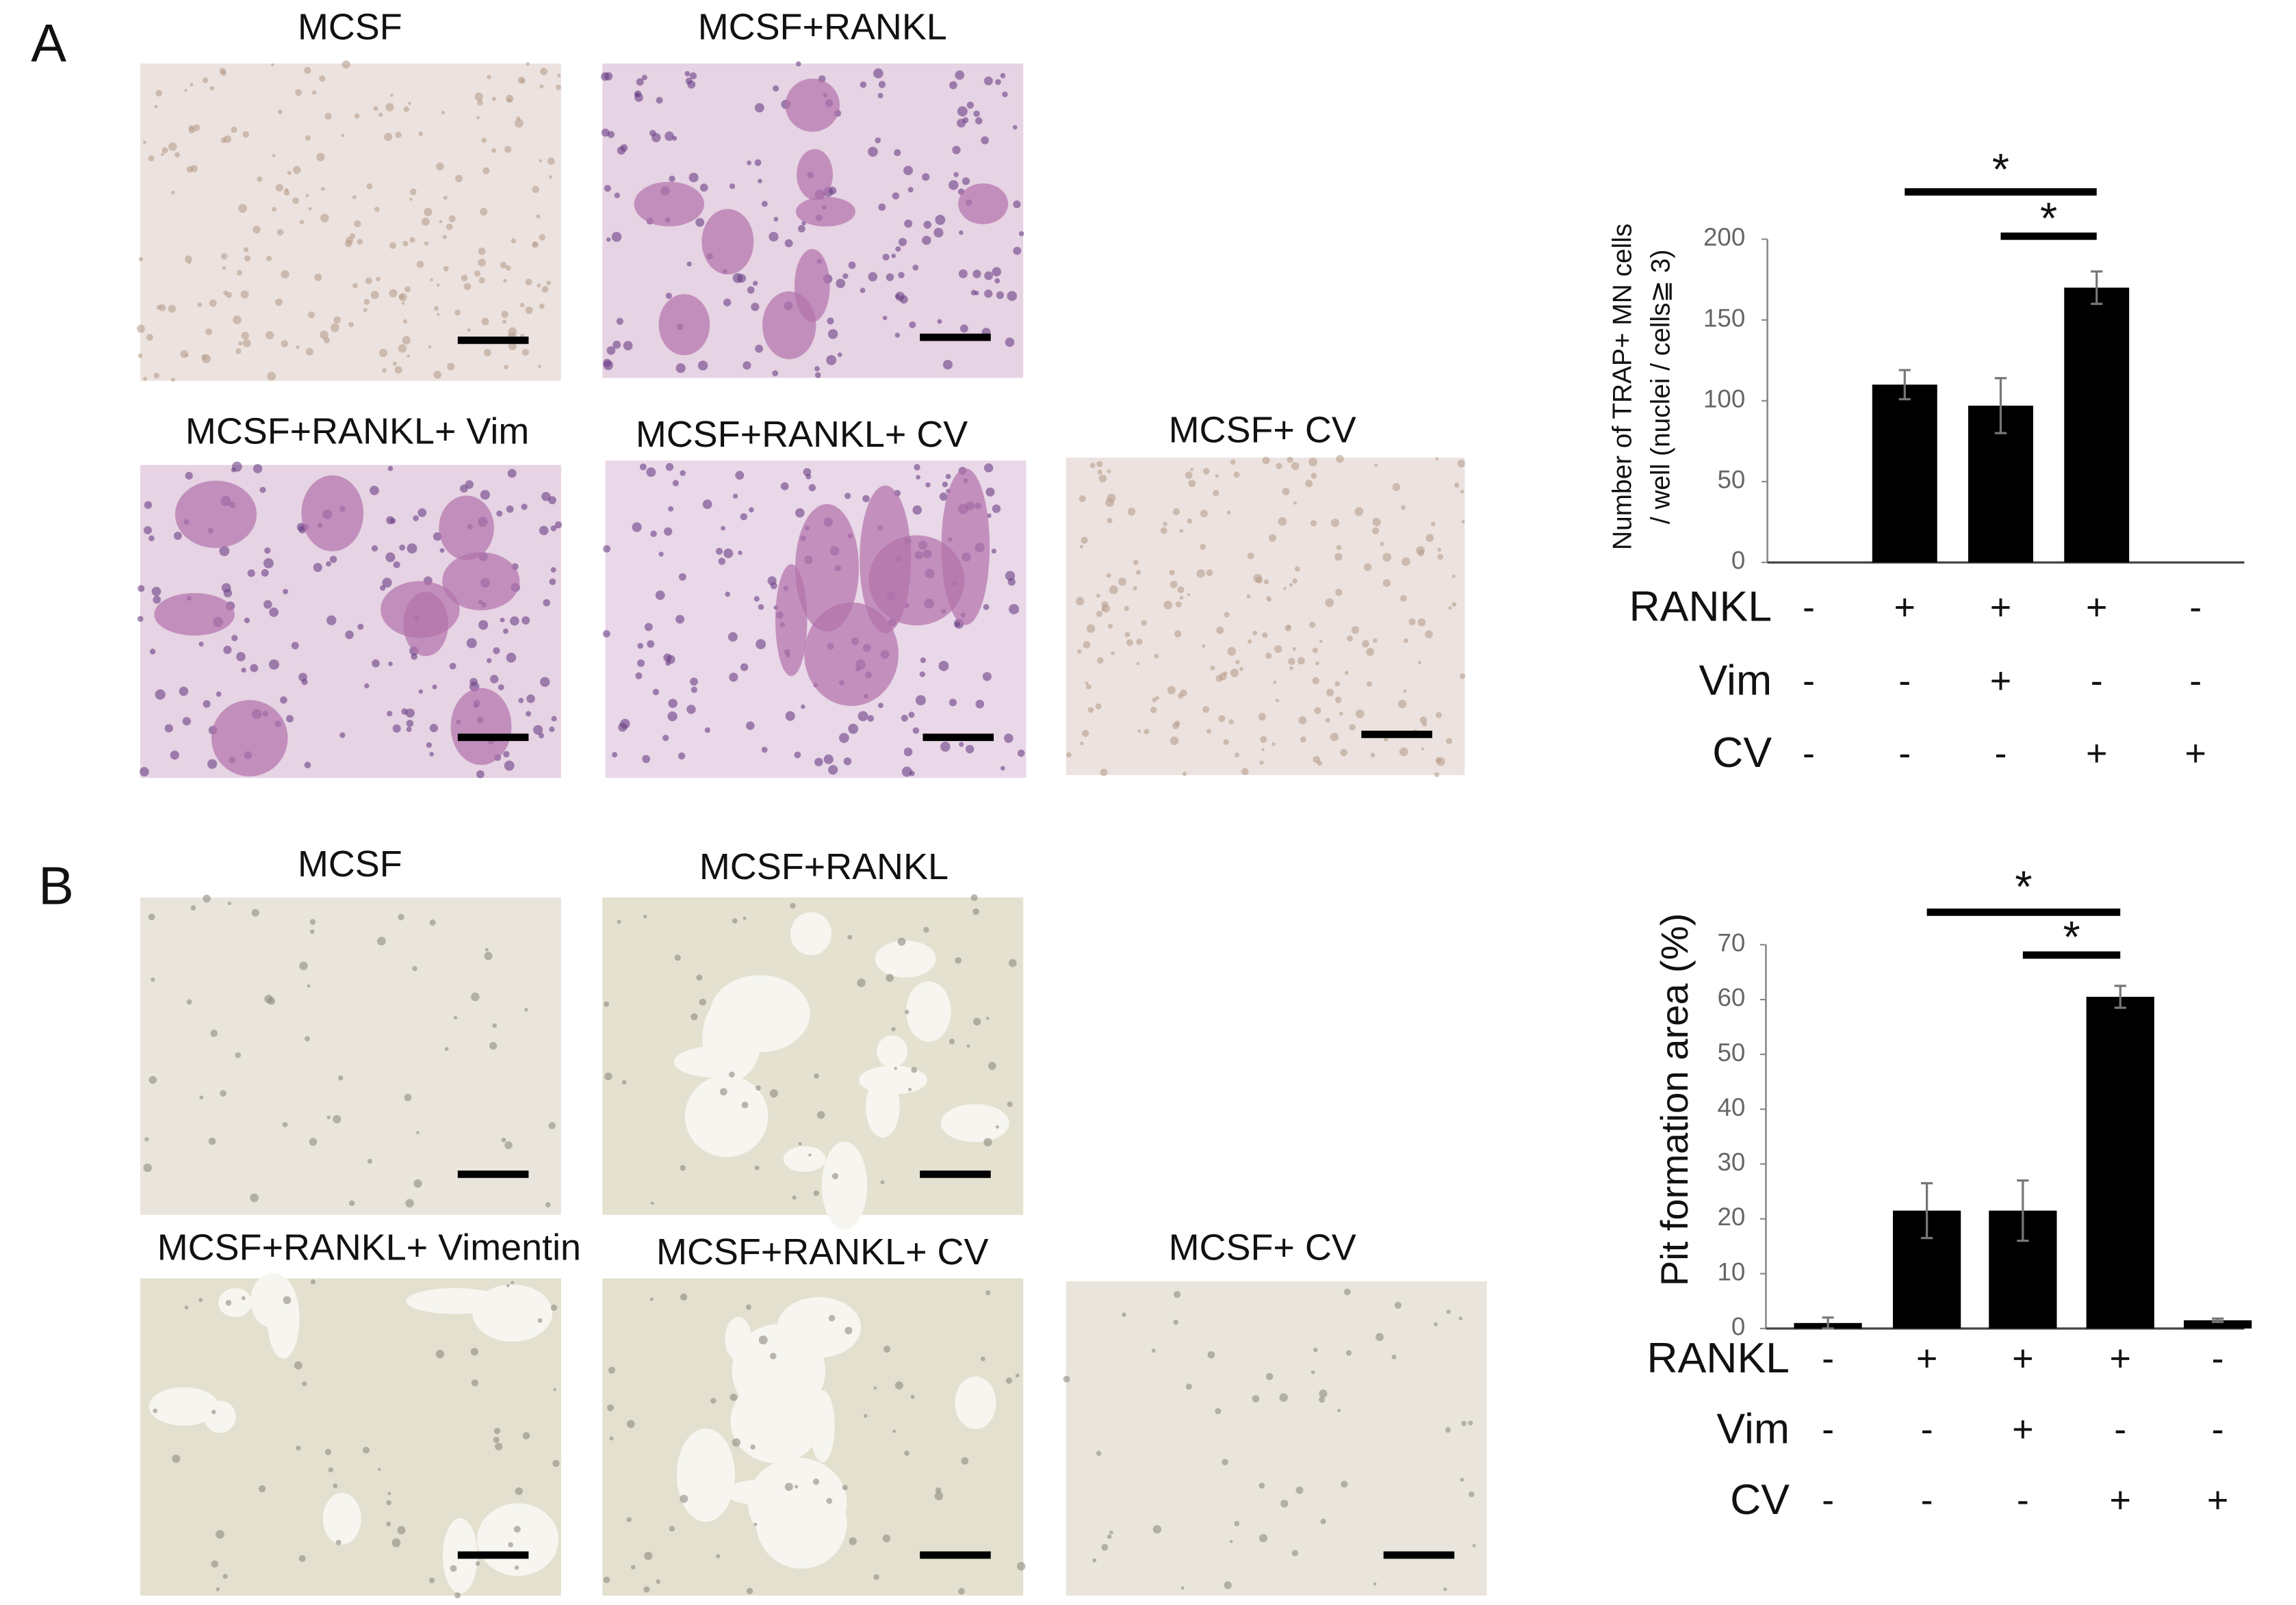 This screenshot has height=1605, width=2296. Describe the element at coordinates (2218, 1500) in the screenshot. I see `condition-sign: +` at that location.